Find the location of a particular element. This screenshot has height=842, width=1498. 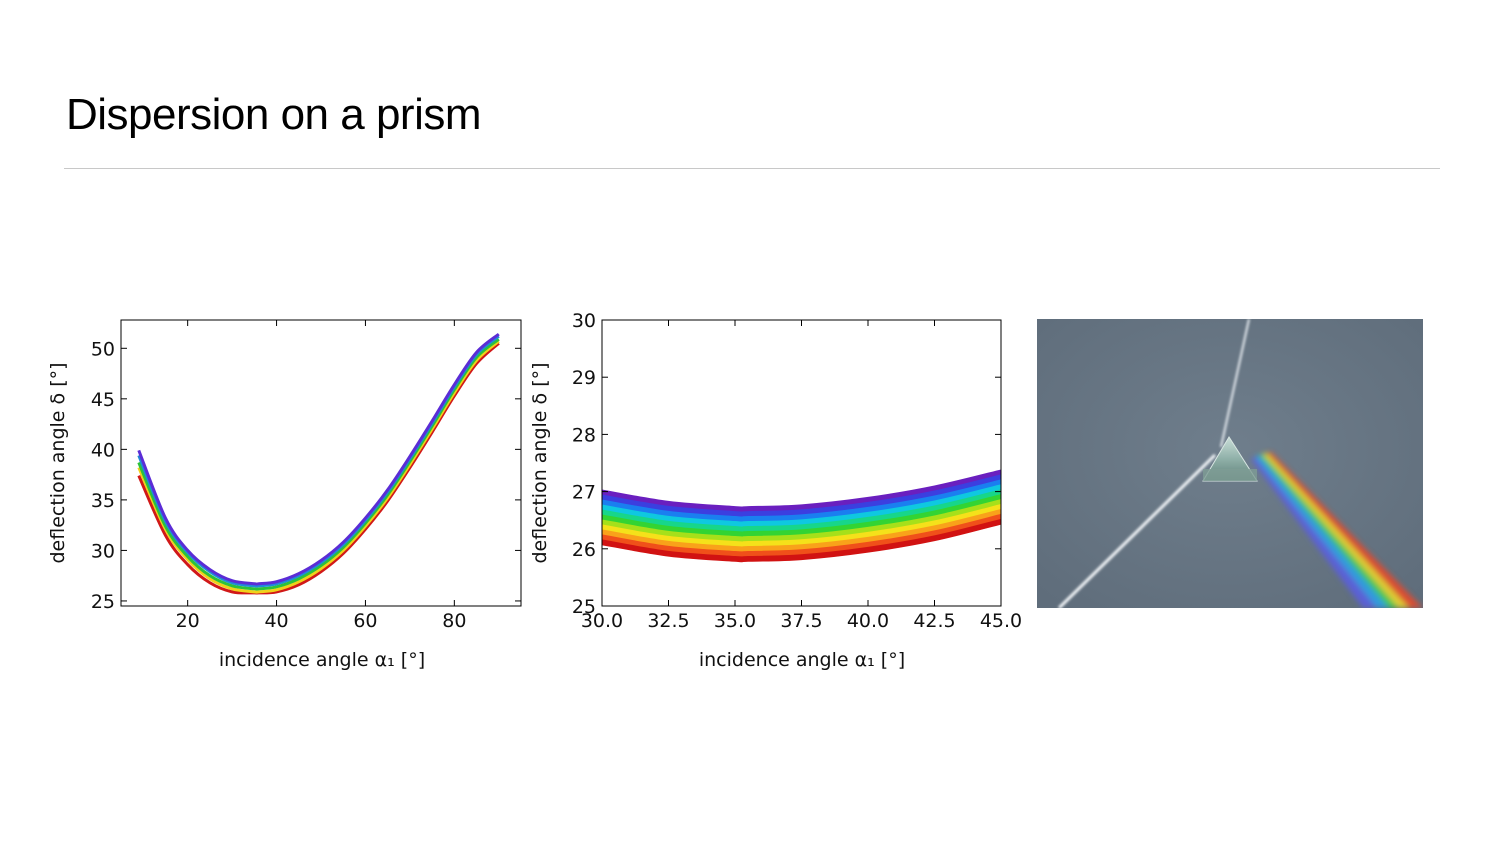

chart2-ylabel: deflection angle δ [°] is located at coordinates (540, 462).